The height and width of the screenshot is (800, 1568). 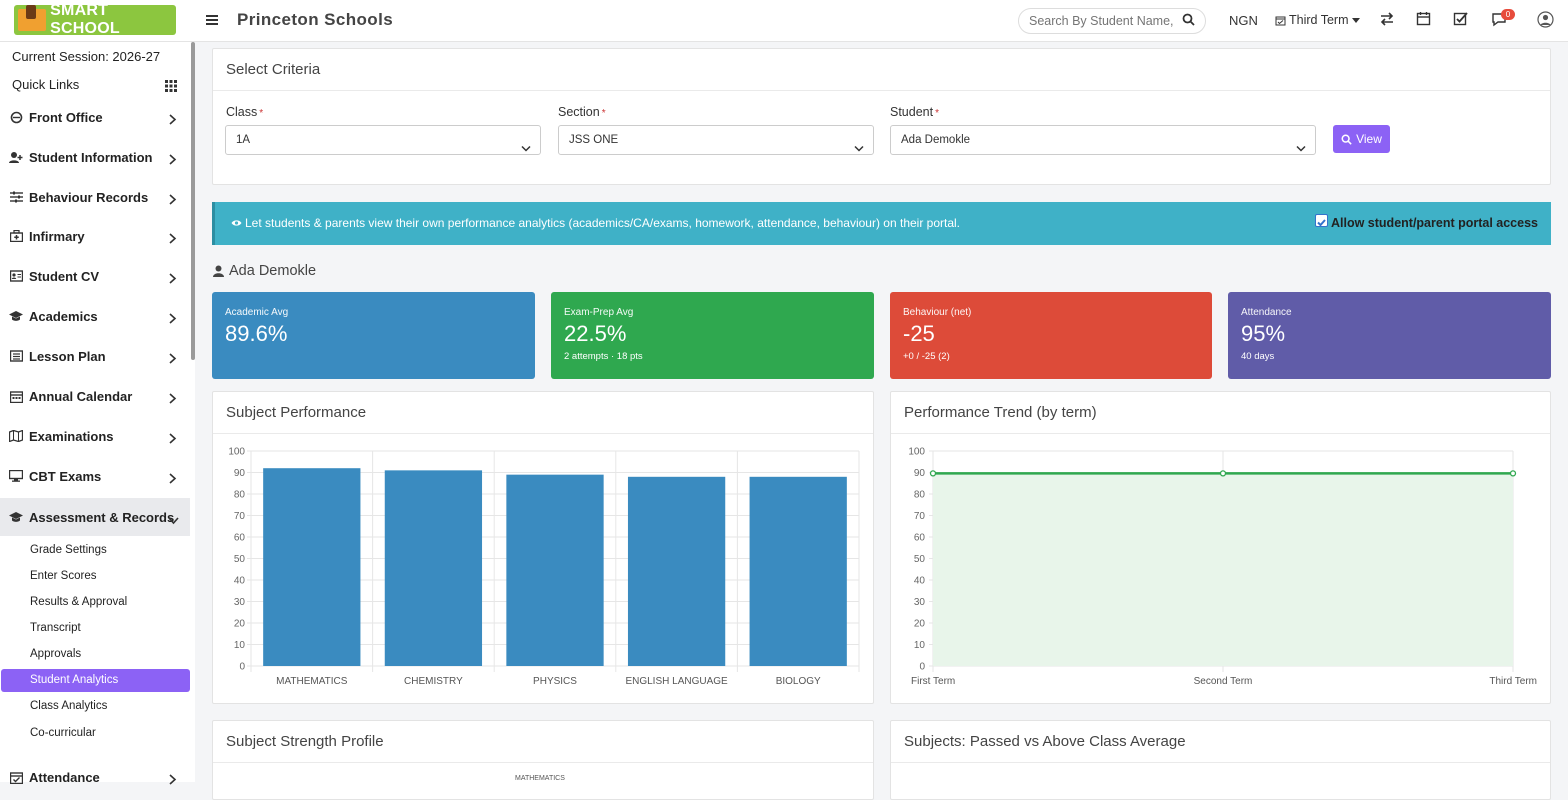 I want to click on portal-access-label: Allow student/parent portal access, so click(x=1434, y=223).